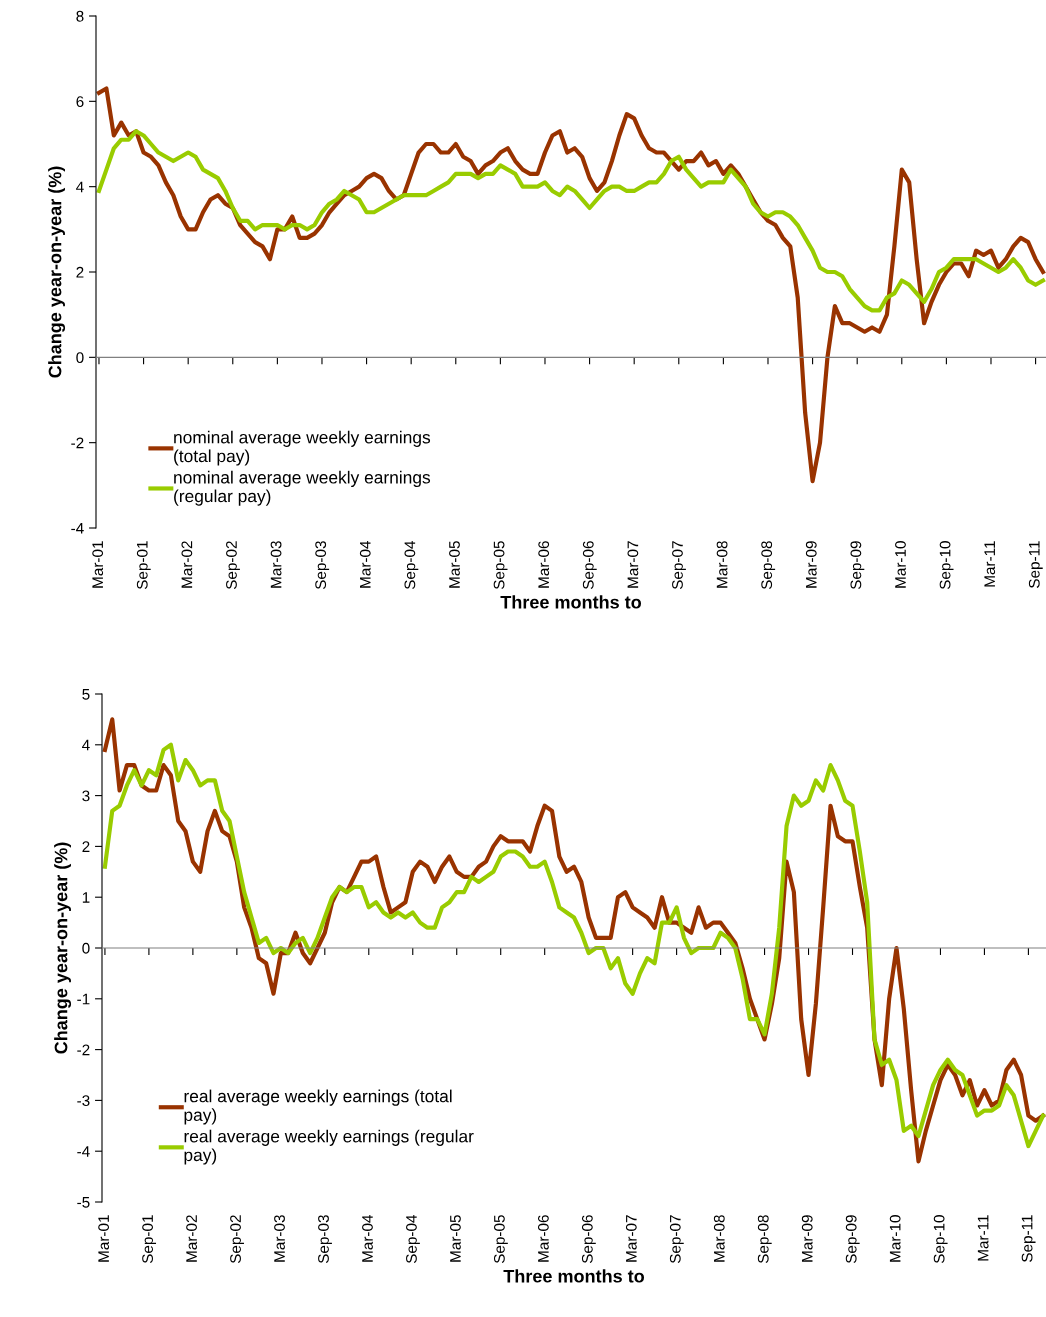 This screenshot has height=1317, width=1046. I want to click on y-tick-label: 5, so click(86, 694).